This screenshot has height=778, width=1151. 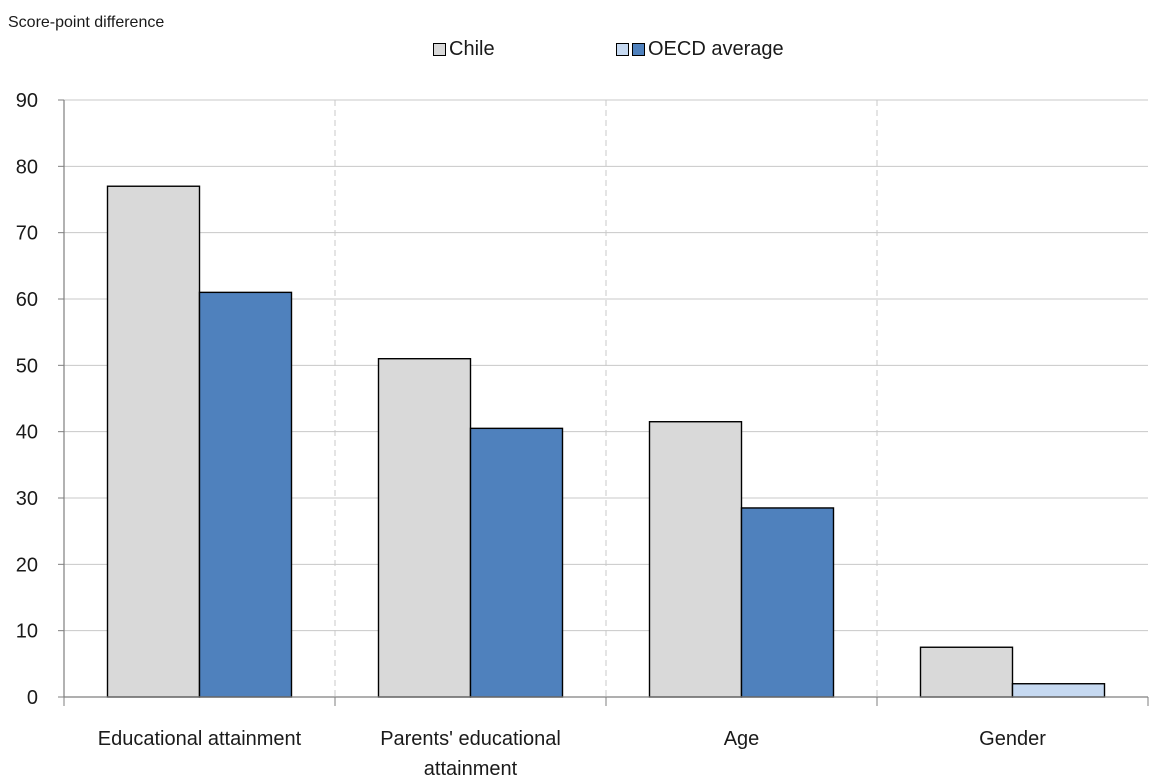 What do you see at coordinates (27, 234) in the screenshot?
I see `y-tick-label: 70` at bounding box center [27, 234].